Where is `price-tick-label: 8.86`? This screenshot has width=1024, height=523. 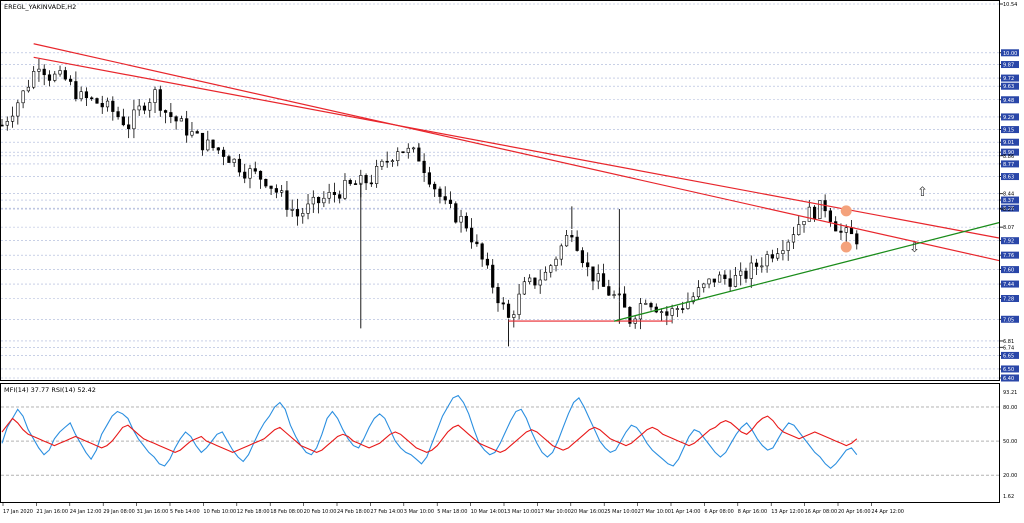
price-tick-label: 8.86 is located at coordinates (1008, 157).